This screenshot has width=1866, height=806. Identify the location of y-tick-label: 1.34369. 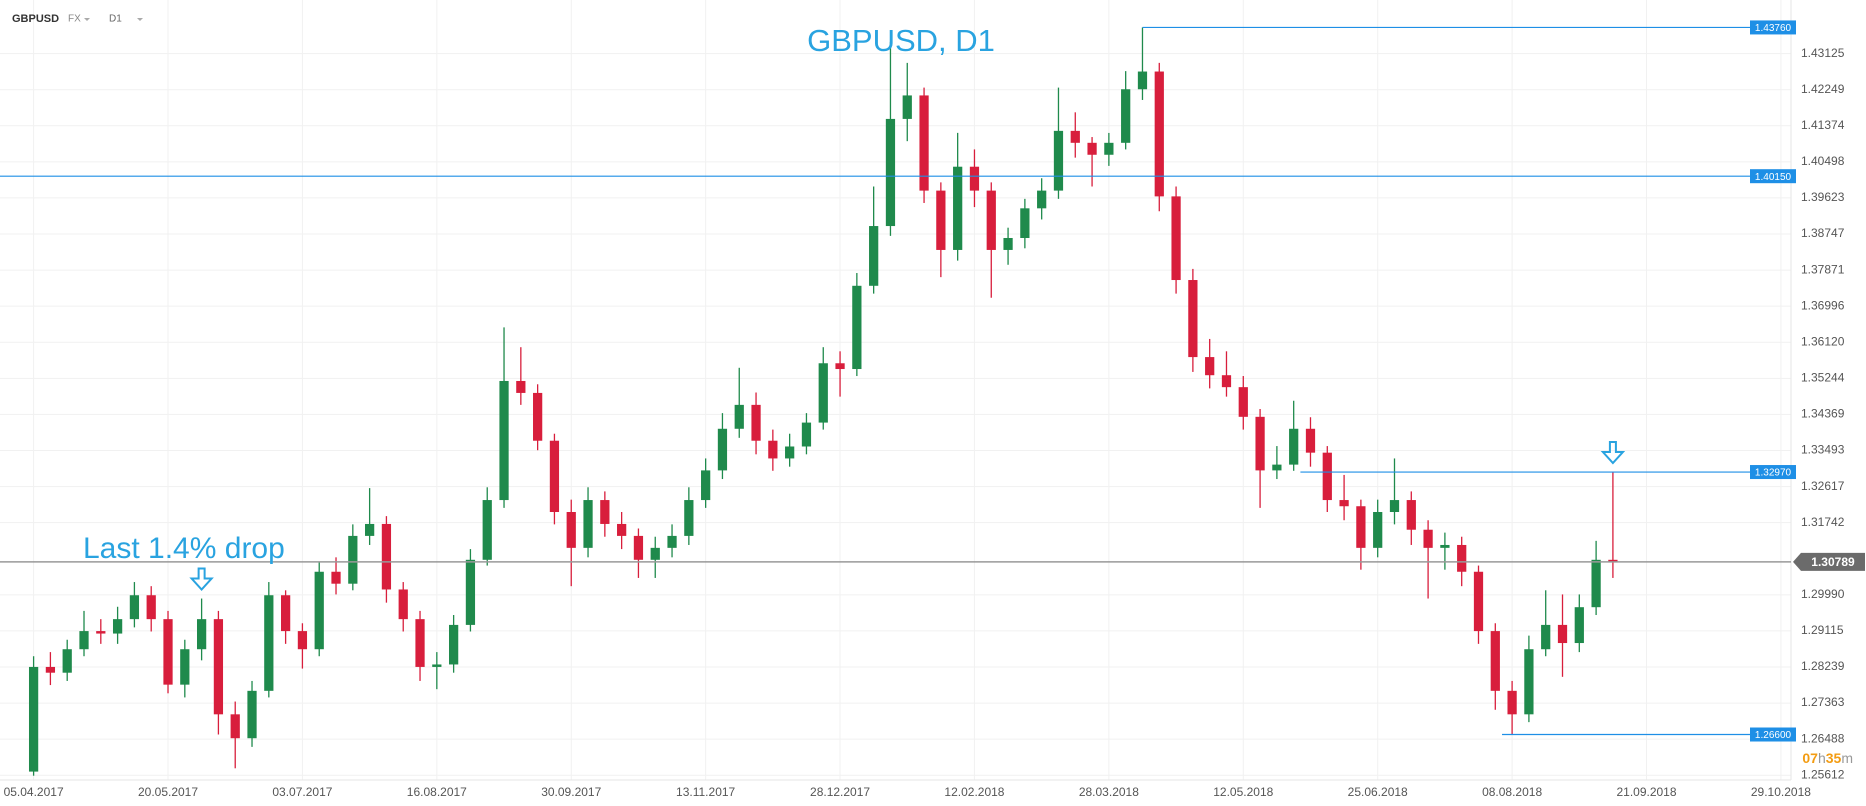
(1823, 414).